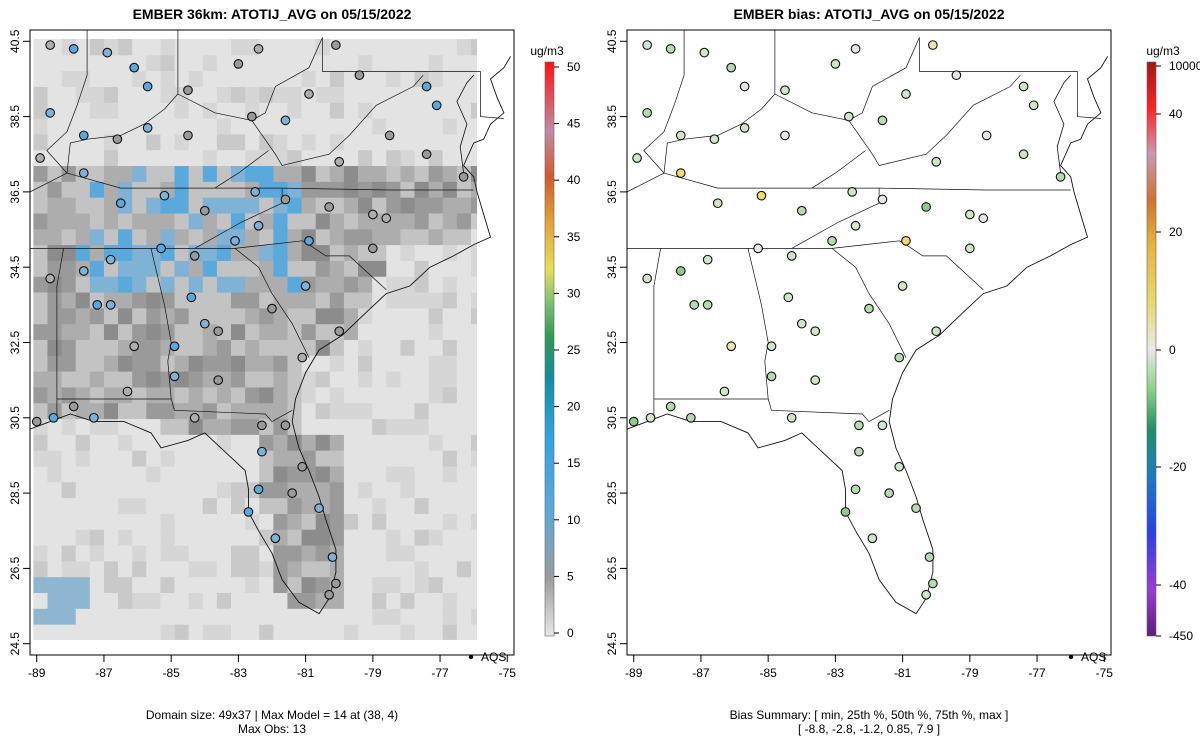 This screenshot has height=750, width=1200. What do you see at coordinates (122, 102) in the screenshot?
I see `state-border` at bounding box center [122, 102].